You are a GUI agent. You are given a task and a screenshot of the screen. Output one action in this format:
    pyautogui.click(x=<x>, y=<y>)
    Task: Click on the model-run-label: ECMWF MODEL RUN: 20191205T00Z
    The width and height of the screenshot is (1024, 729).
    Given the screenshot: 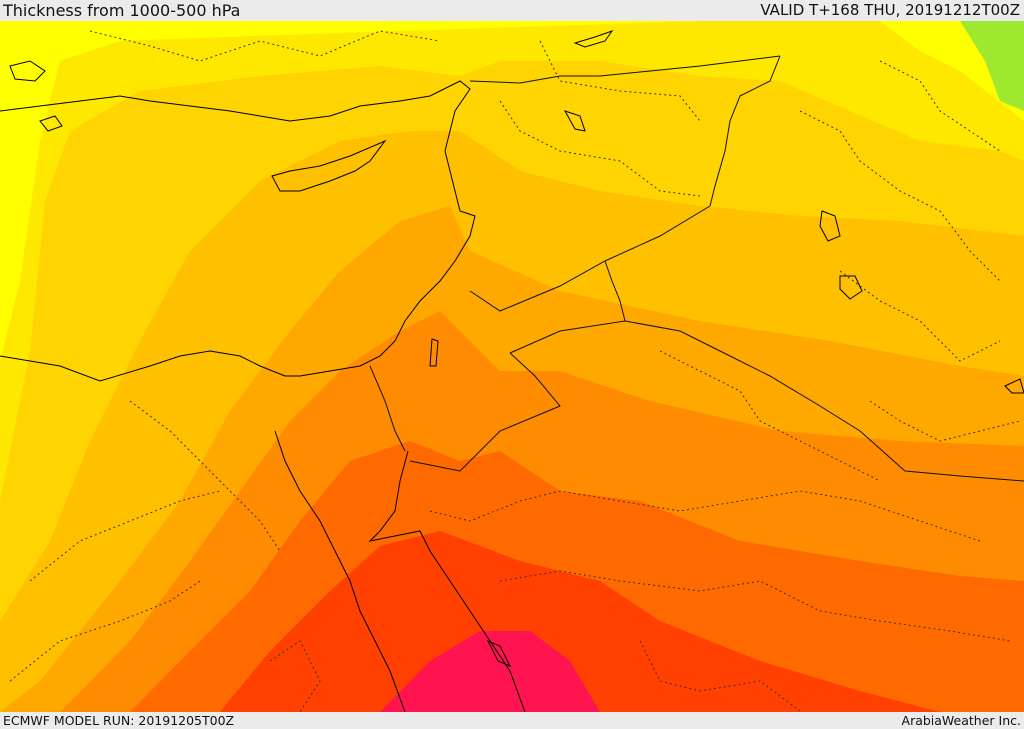 What is the action you would take?
    pyautogui.click(x=119, y=720)
    